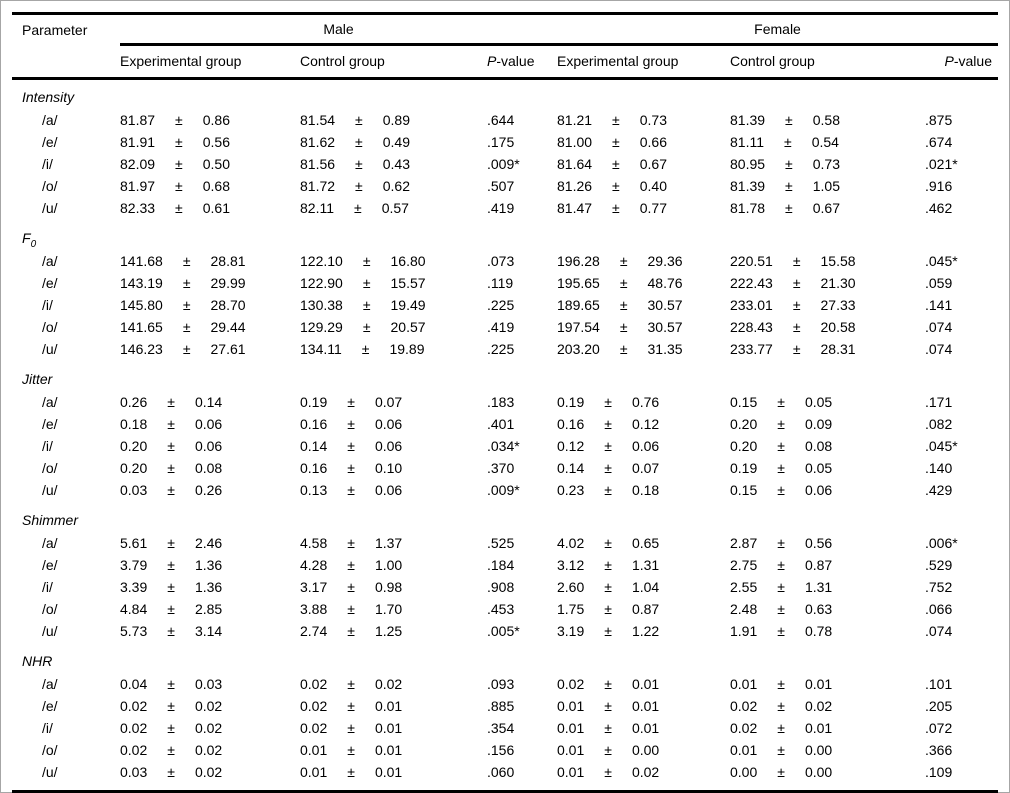  I want to click on sd-value: 15.58, so click(838, 261).